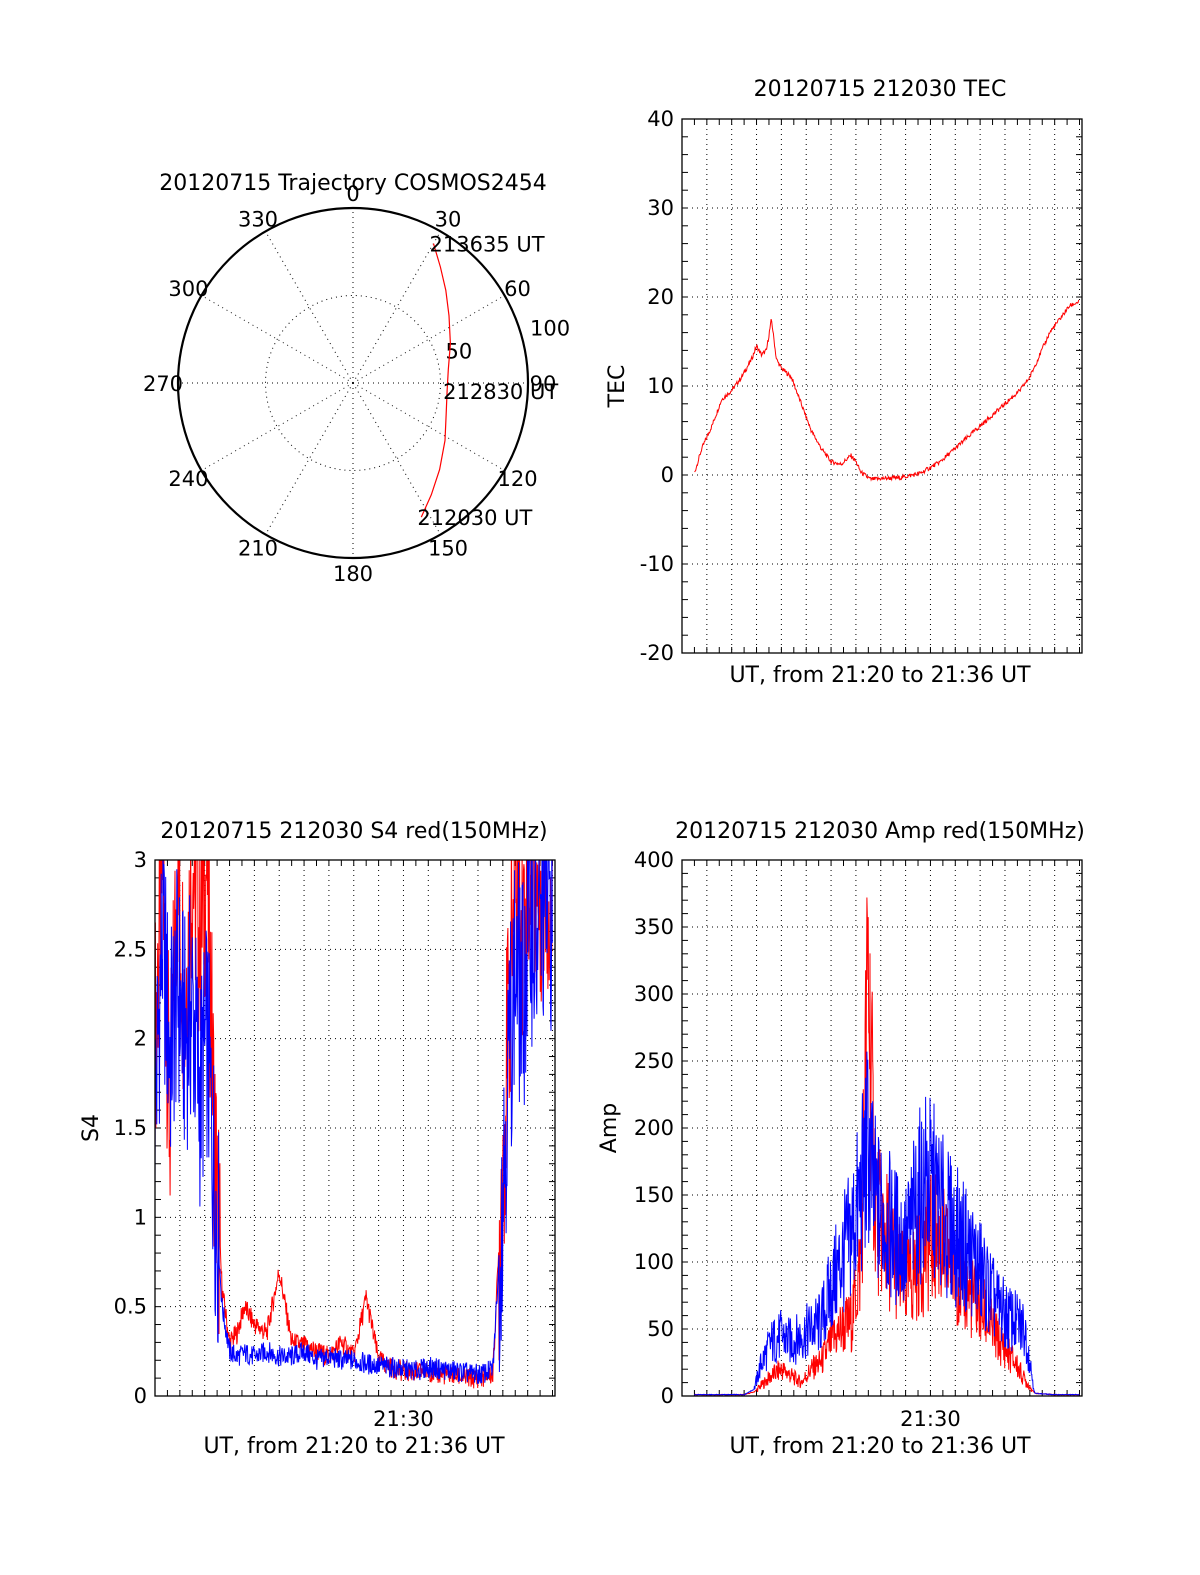 The width and height of the screenshot is (1200, 1575). What do you see at coordinates (353, 831) in the screenshot?
I see `s4-title: 20120715 212030 S4 red(150MHz)` at bounding box center [353, 831].